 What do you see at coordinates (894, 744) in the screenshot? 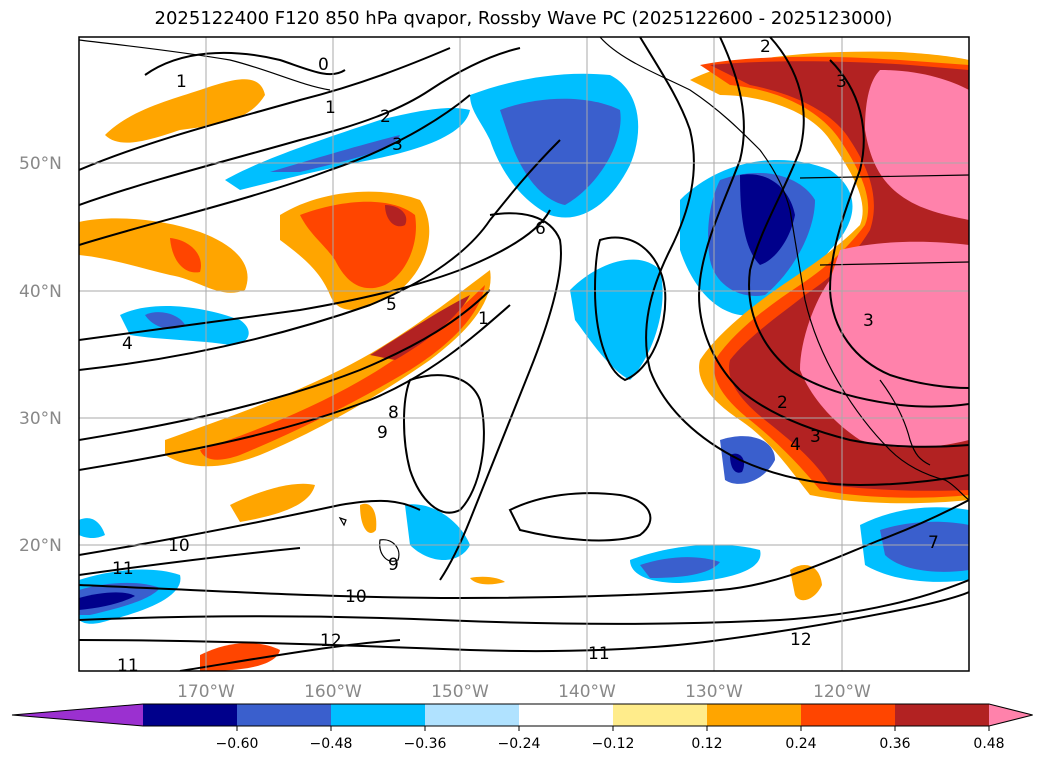
I see `colorbar-tick-label: 0.36` at bounding box center [894, 744].